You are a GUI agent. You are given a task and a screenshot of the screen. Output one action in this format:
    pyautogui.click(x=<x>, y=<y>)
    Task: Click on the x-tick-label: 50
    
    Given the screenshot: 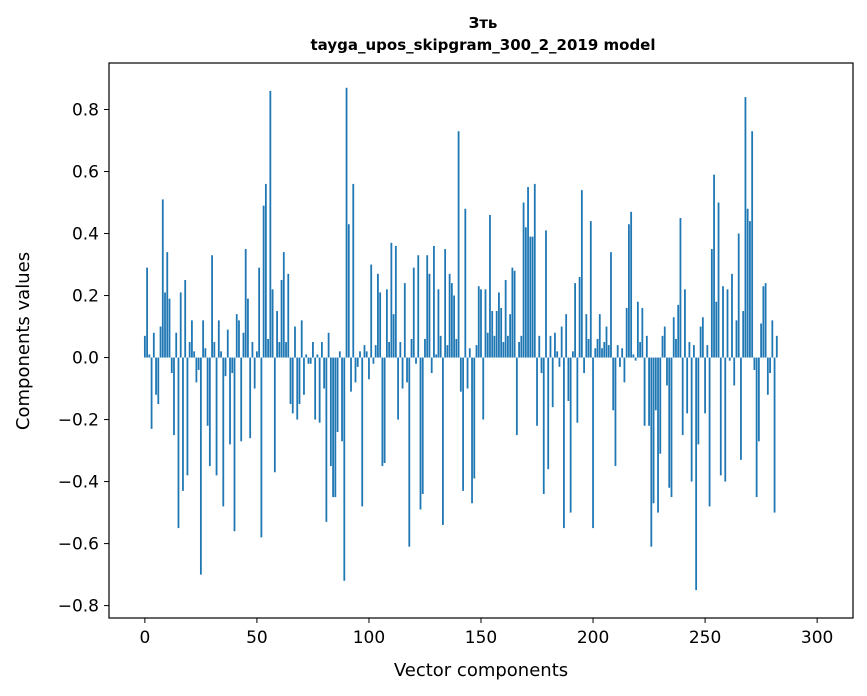 What is the action you would take?
    pyautogui.click(x=257, y=638)
    